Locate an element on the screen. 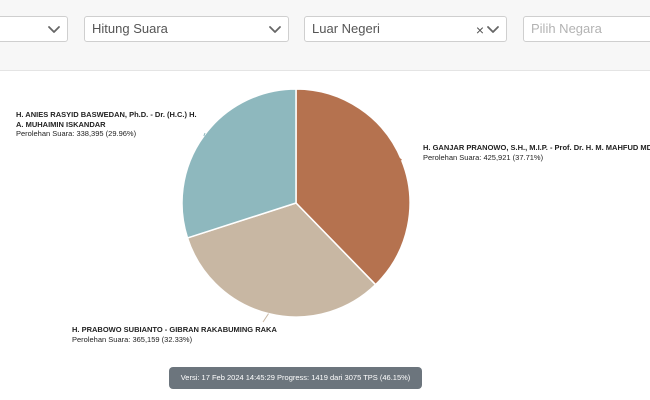 This screenshot has height=400, width=650. leader-line-prabowo is located at coordinates (265, 318).